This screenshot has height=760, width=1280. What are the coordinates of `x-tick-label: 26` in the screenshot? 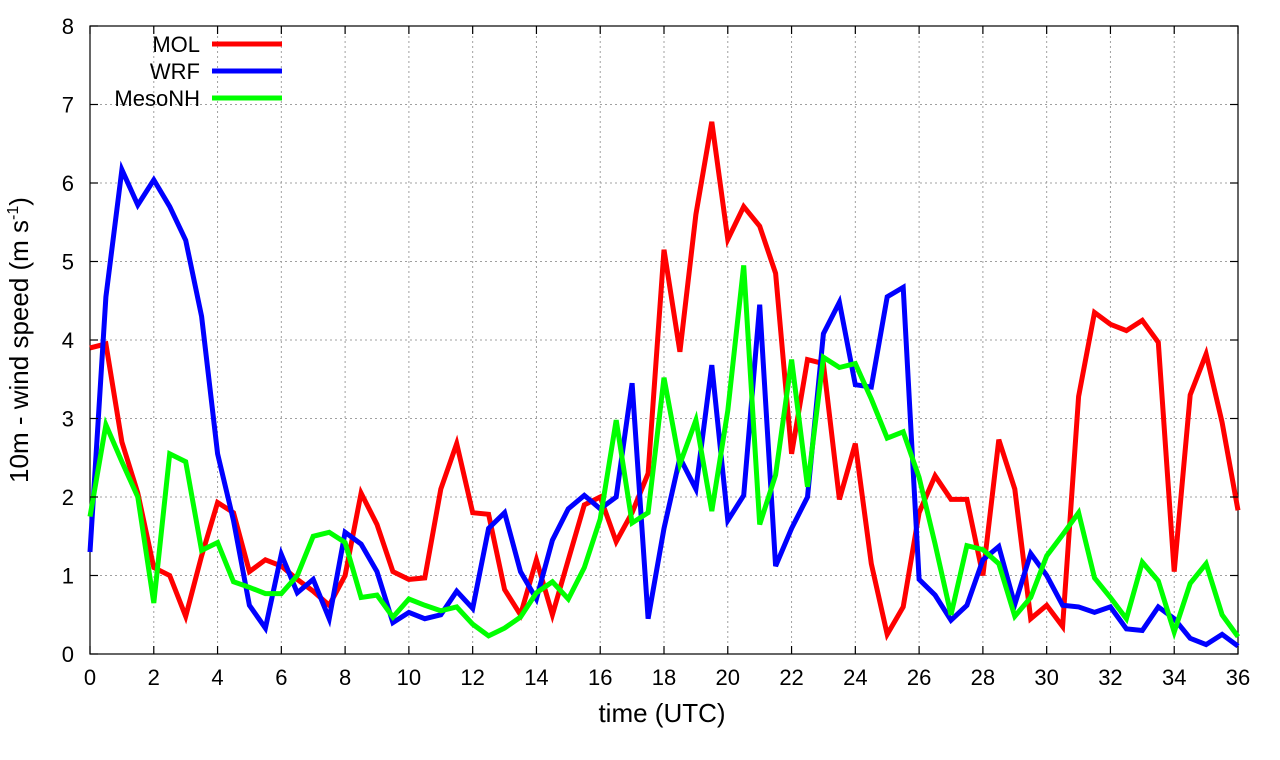 It's located at (919, 677).